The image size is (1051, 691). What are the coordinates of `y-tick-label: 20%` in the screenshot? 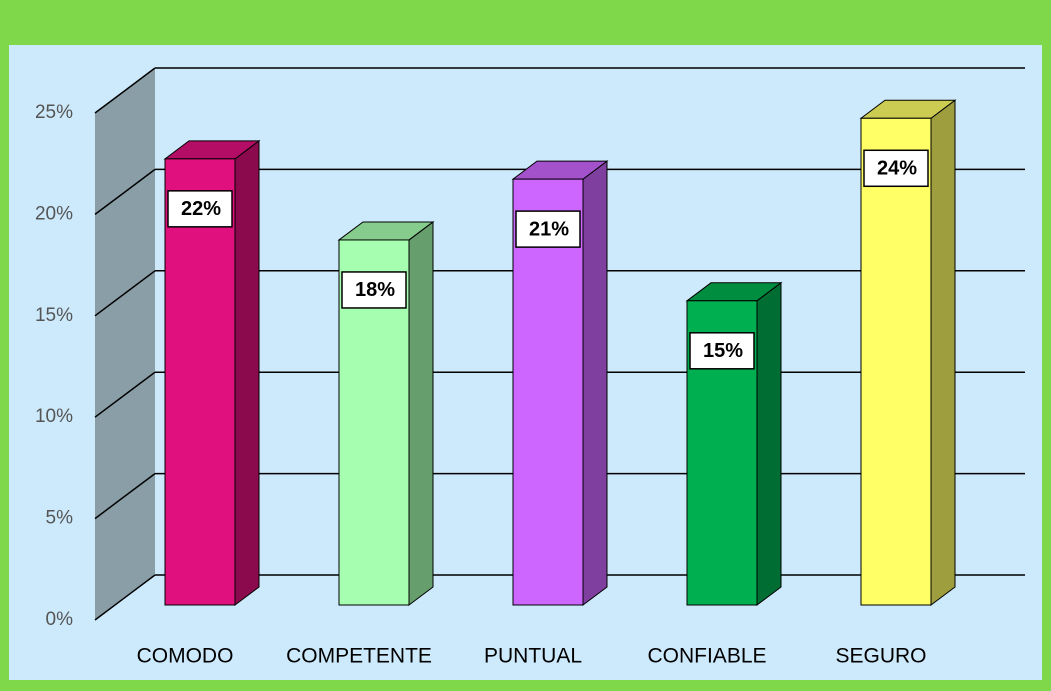 It's located at (54, 213).